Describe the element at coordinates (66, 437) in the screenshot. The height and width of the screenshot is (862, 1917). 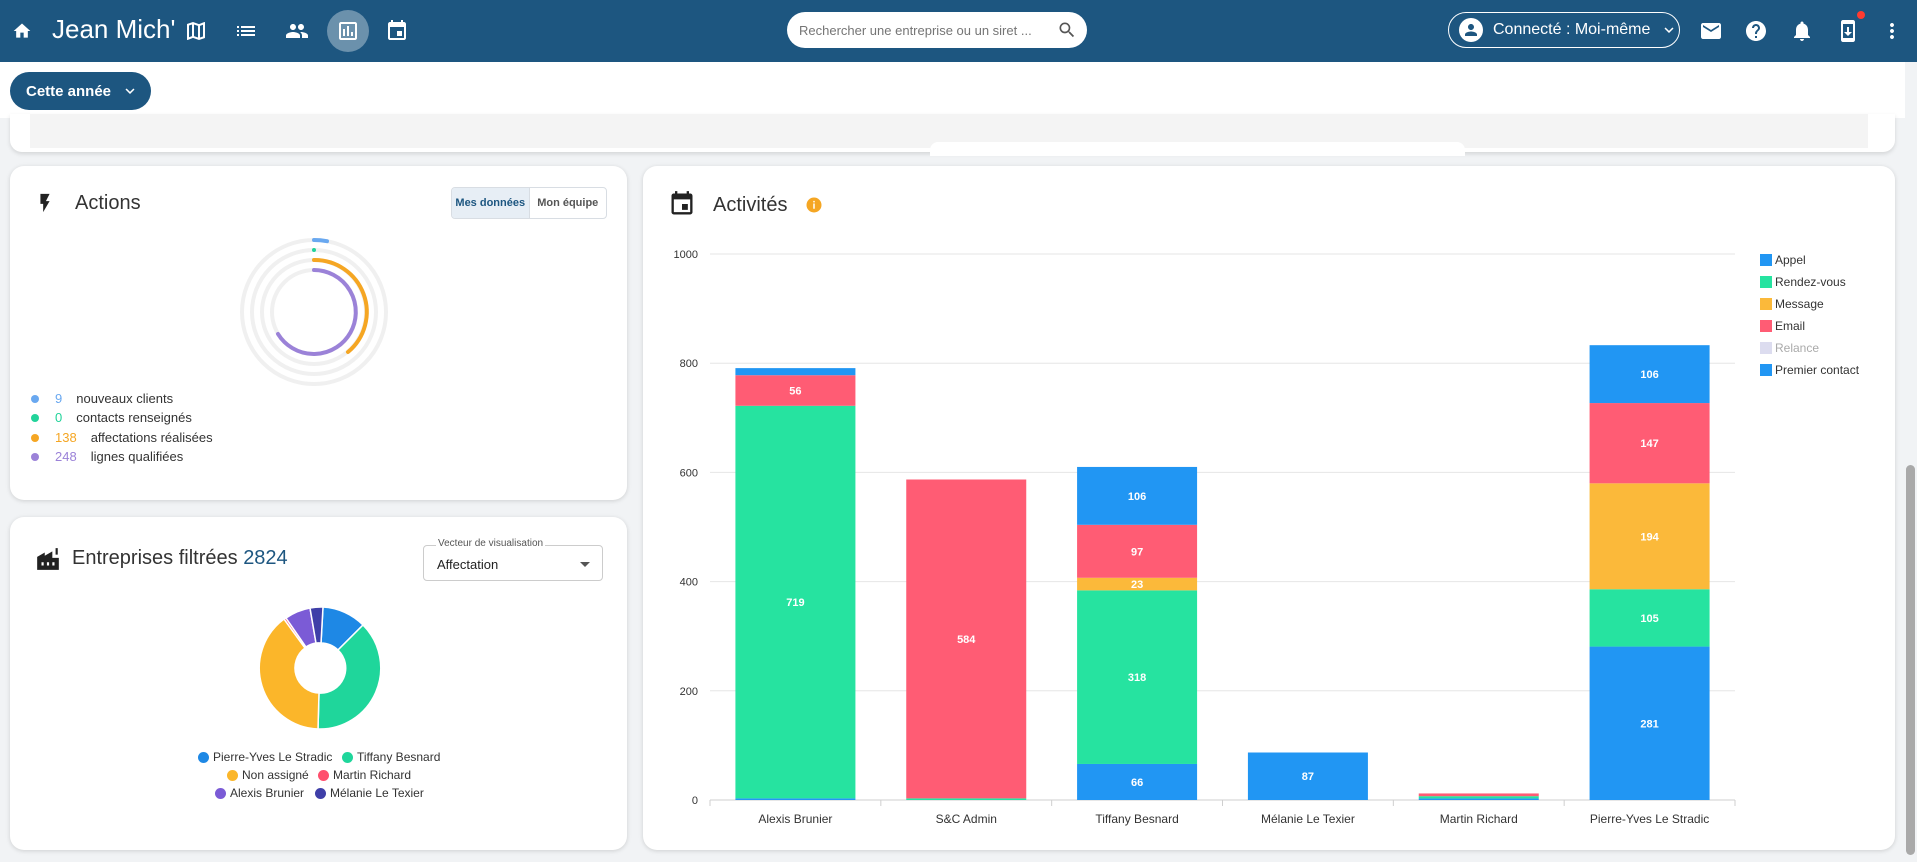
I see `legend-value: 138` at that location.